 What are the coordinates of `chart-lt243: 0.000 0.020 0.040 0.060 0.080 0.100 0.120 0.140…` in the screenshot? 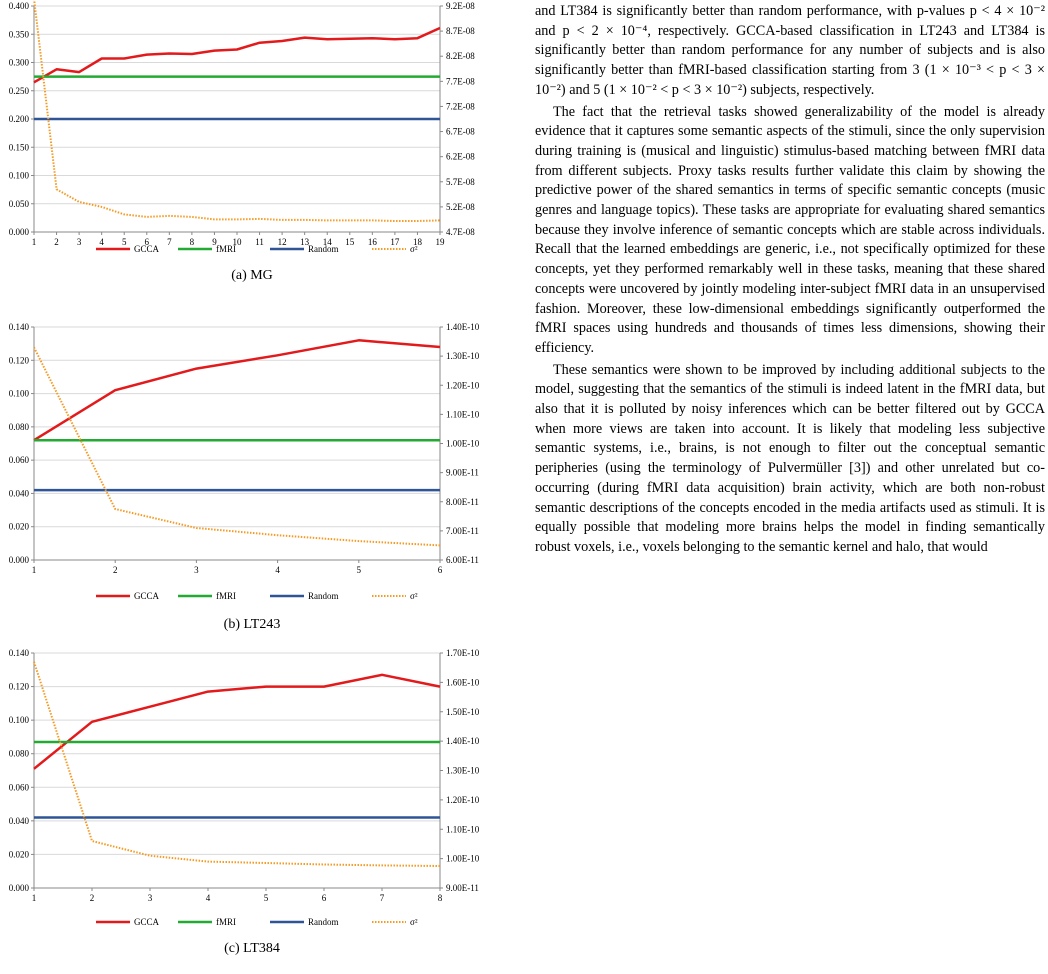 It's located at (244, 461).